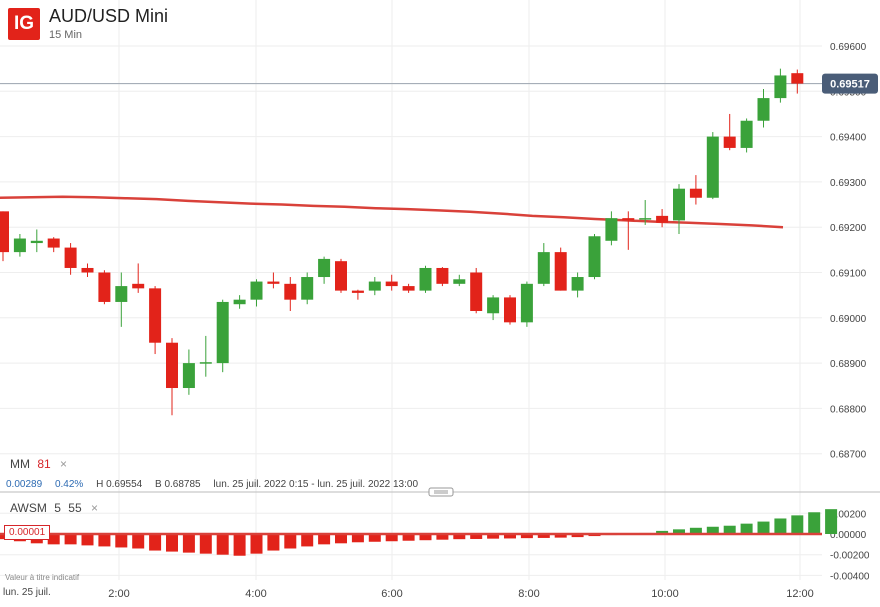 The image size is (880, 607). I want to click on time-tick-label: 2:00, so click(118, 594).